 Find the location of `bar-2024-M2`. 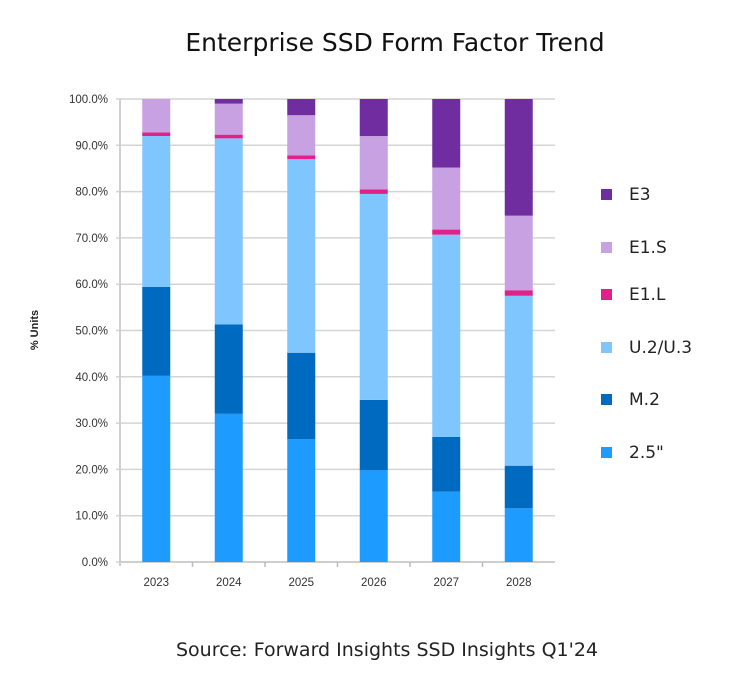

bar-2024-M2 is located at coordinates (228, 369).